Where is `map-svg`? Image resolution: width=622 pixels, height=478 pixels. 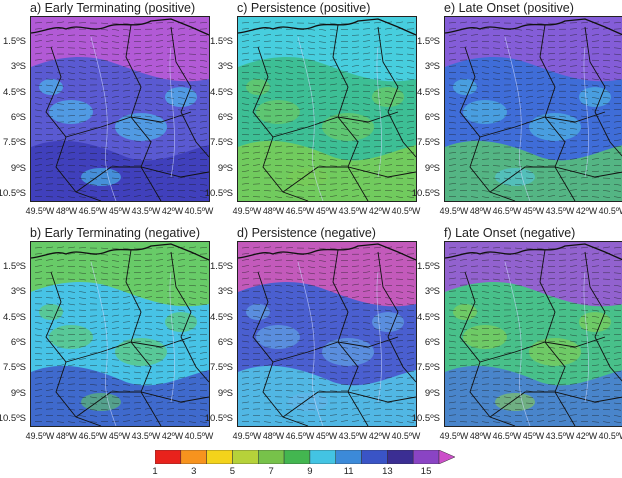
map-svg is located at coordinates (327, 334).